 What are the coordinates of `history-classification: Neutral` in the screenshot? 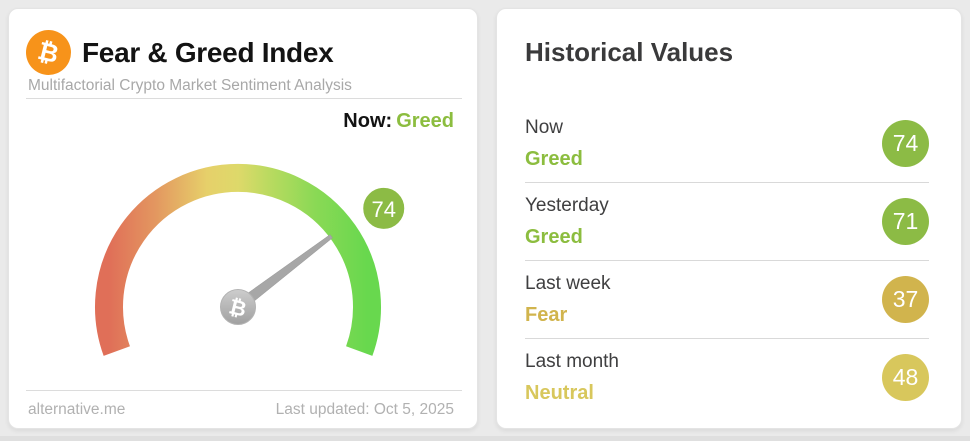 It's located at (559, 392).